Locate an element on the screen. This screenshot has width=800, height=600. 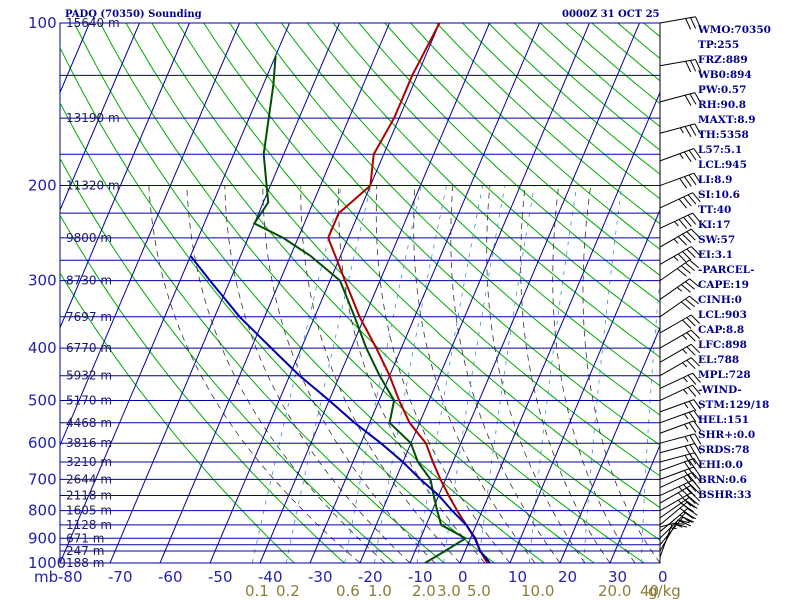
mixing-ratio-tick-label: 2.0 is located at coordinates (424, 591).